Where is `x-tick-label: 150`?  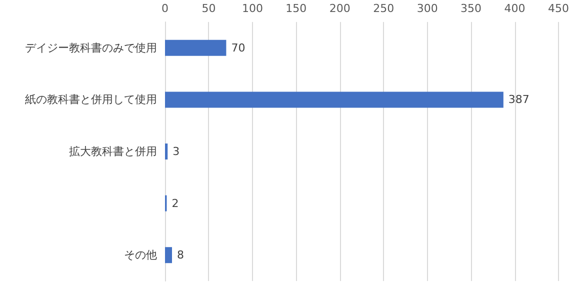 x-tick-label: 150 is located at coordinates (296, 8).